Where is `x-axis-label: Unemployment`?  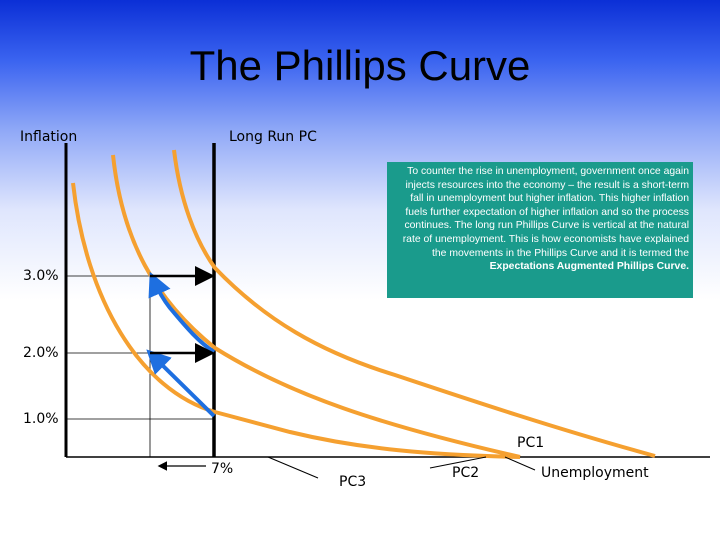 x-axis-label: Unemployment is located at coordinates (595, 473).